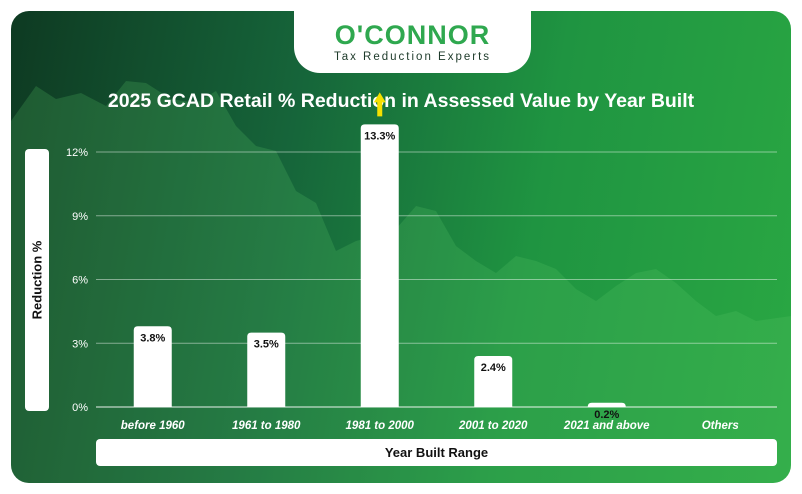  What do you see at coordinates (77, 153) in the screenshot?
I see `y-tick-label: 12%` at bounding box center [77, 153].